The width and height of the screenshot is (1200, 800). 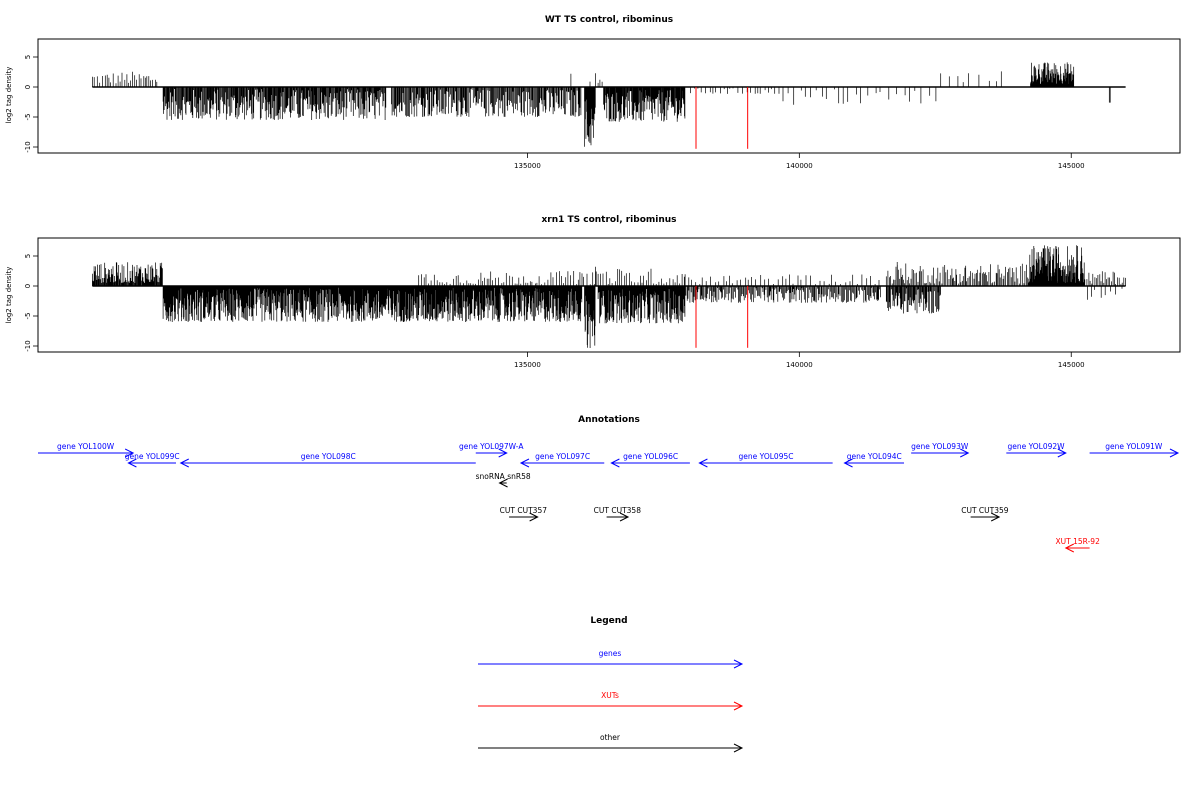 What do you see at coordinates (562, 456) in the screenshot?
I see `annotation-label: gene YOL097C` at bounding box center [562, 456].